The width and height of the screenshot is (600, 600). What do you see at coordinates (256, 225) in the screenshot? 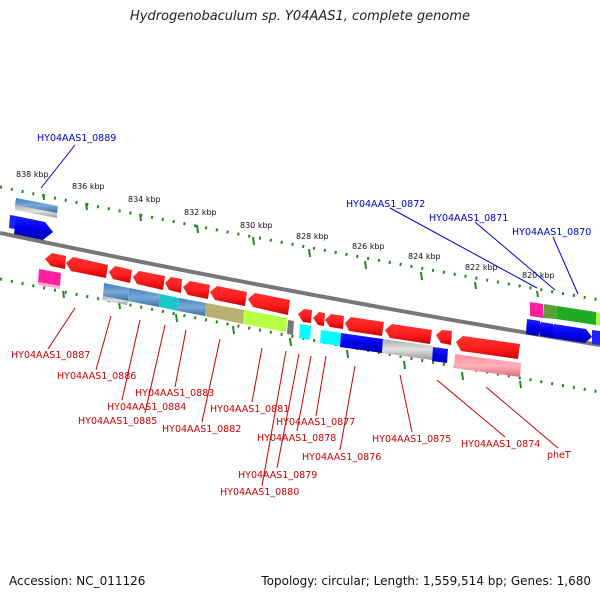
I see `scale-label: 830 kbp` at bounding box center [256, 225].